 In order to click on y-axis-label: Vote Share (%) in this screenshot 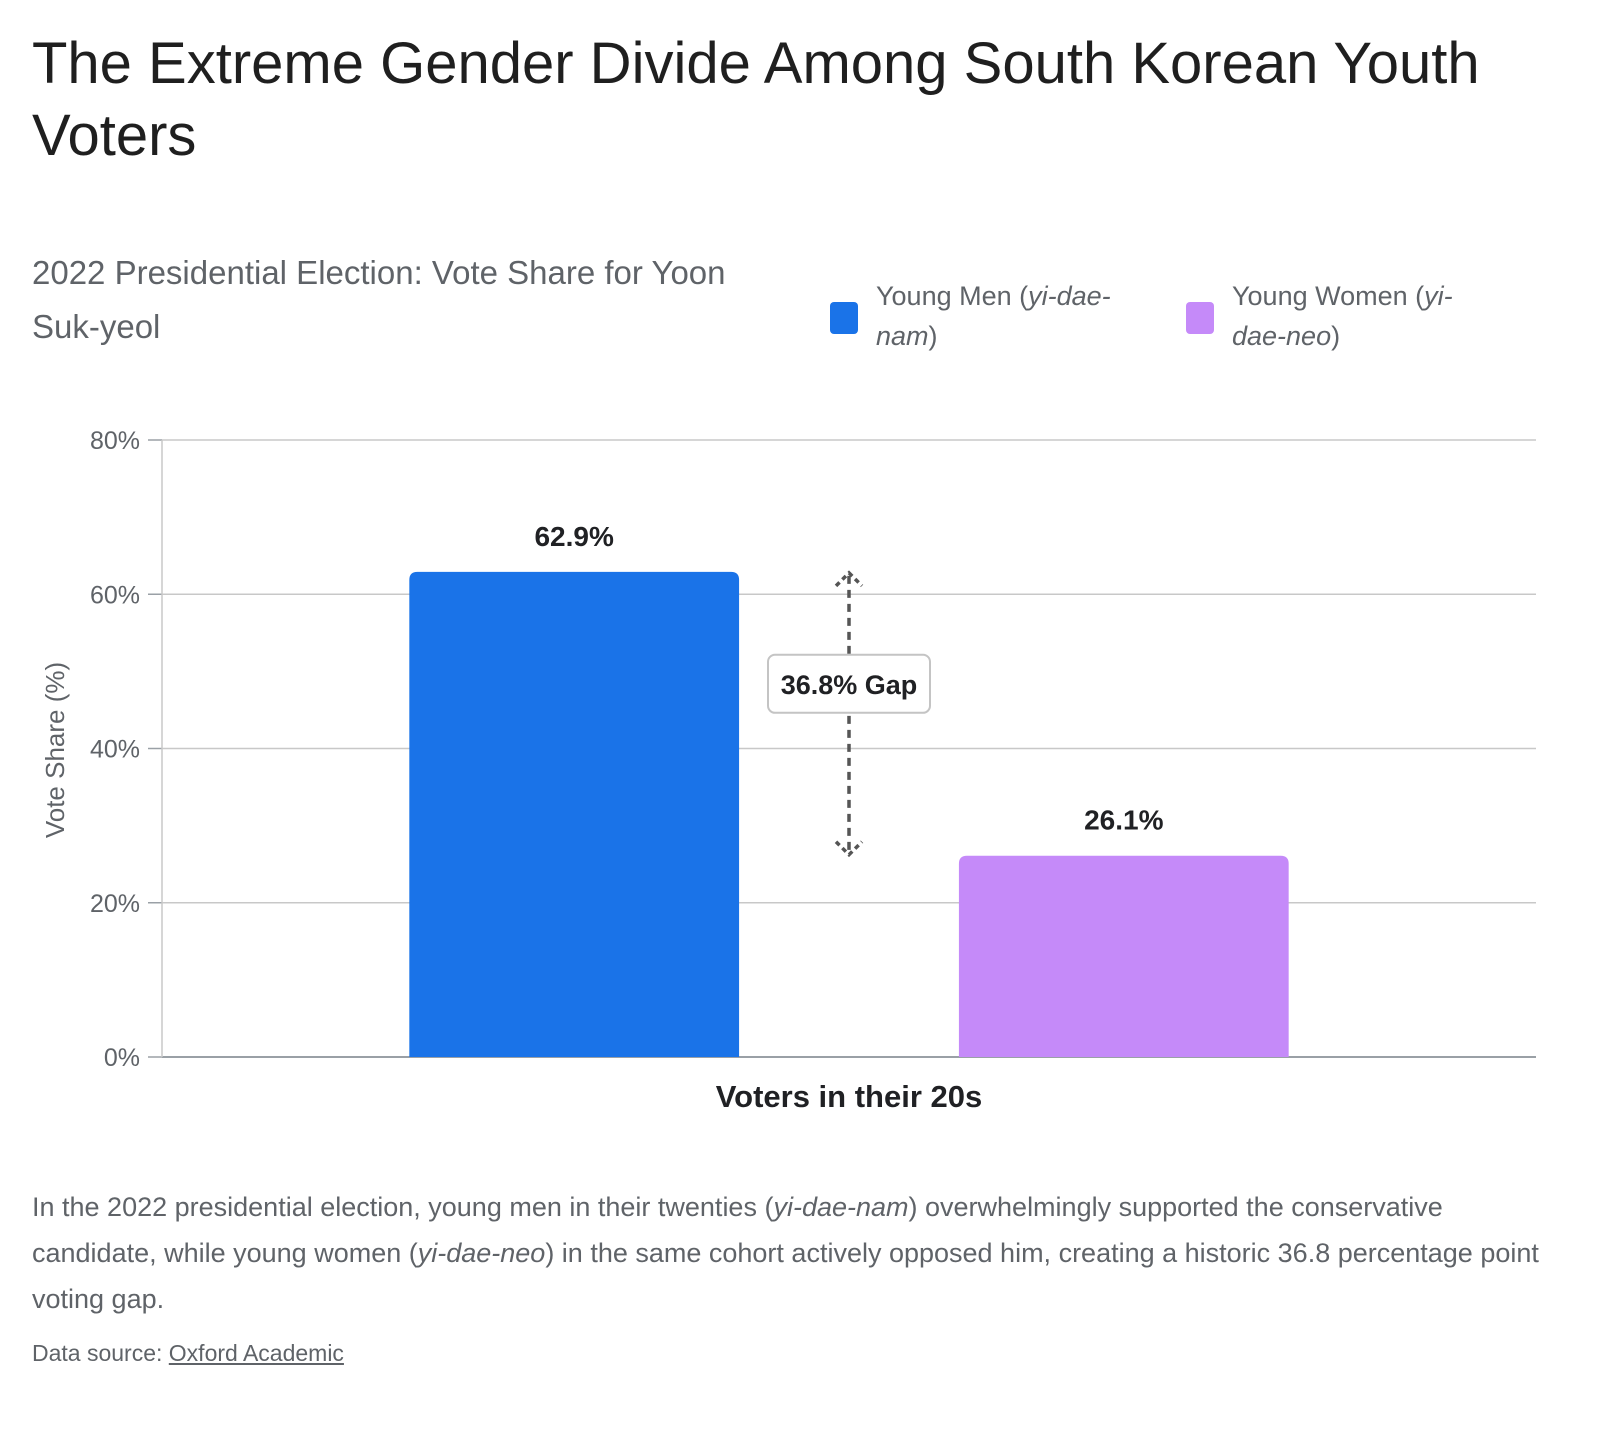, I will do `click(55, 750)`.